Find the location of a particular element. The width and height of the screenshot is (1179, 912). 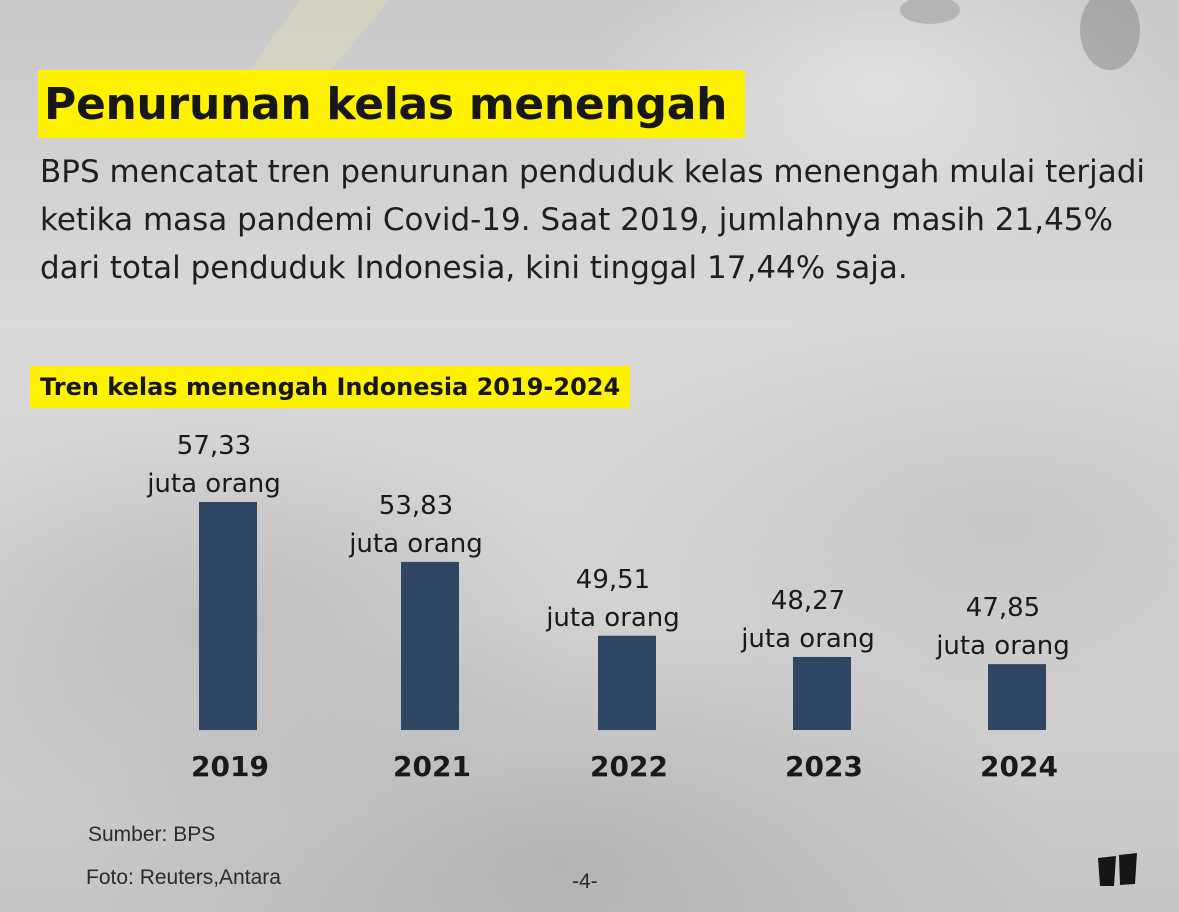

chart-title-highlight: Tren kelas menengah Indonesia 2019-2024 is located at coordinates (330, 387).